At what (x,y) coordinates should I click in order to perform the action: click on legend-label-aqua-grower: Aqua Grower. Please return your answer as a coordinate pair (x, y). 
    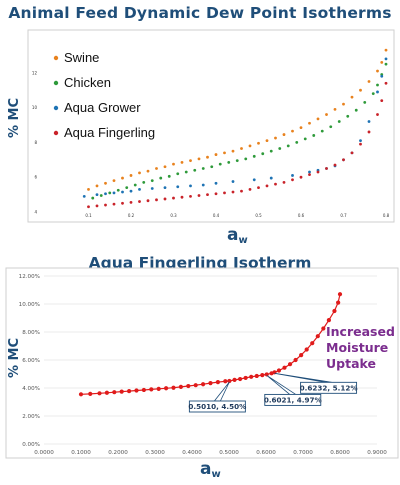
    Looking at the image, I should click on (102, 107).